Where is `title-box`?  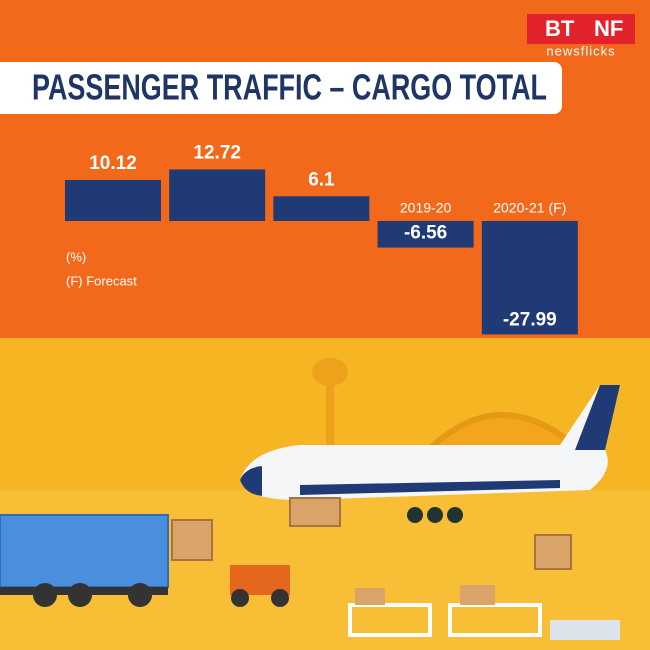
title-box is located at coordinates (281, 88).